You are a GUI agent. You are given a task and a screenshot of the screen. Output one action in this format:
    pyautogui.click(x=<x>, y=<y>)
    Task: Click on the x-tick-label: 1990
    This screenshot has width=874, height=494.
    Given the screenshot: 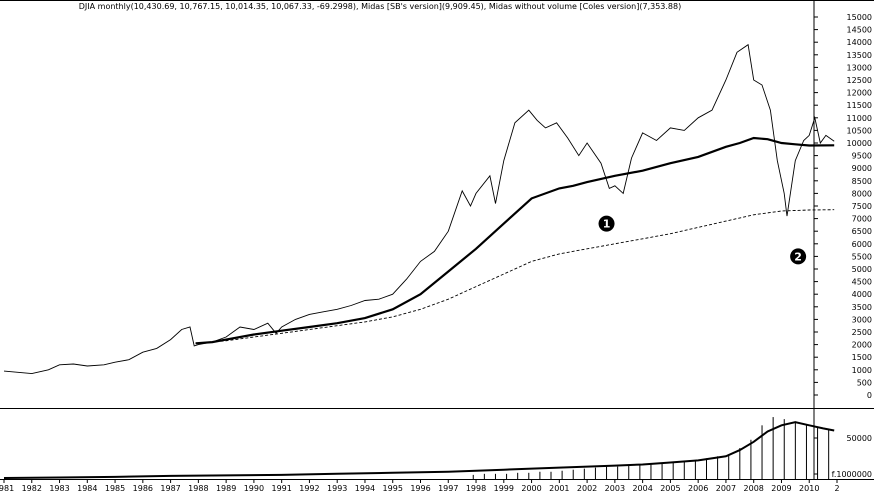 What is the action you would take?
    pyautogui.click(x=254, y=488)
    